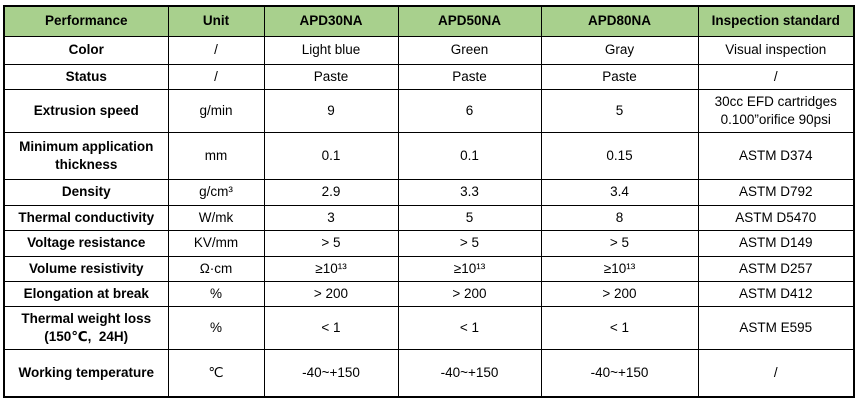 Image resolution: width=857 pixels, height=408 pixels. Describe the element at coordinates (619, 293) in the screenshot. I see `apd80na-value-cell: > 200` at that location.